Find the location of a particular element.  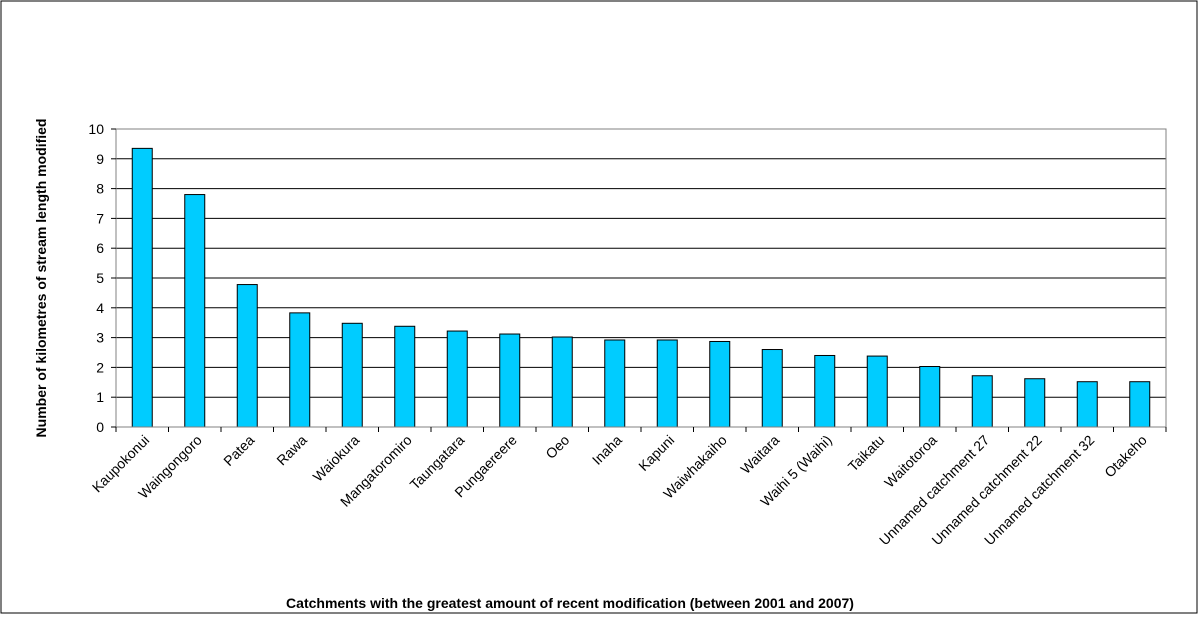

y-tick-label: 7 is located at coordinates (100, 218).